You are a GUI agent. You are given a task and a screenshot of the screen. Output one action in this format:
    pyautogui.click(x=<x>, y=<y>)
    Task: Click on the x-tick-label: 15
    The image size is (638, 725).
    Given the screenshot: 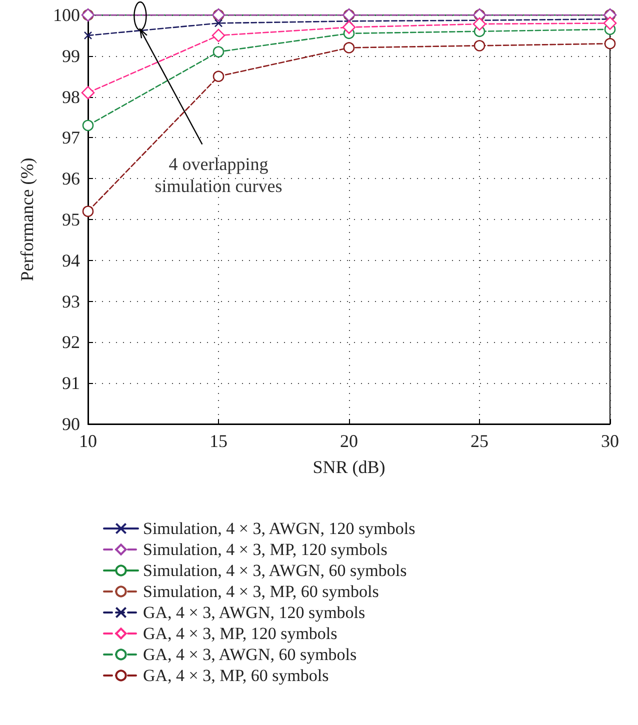 What is the action you would take?
    pyautogui.click(x=219, y=441)
    